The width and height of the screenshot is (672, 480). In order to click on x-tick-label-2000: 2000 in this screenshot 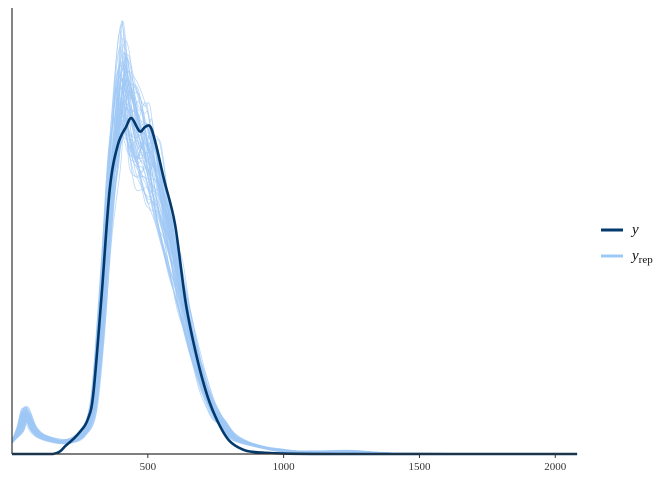, I will do `click(555, 467)`.